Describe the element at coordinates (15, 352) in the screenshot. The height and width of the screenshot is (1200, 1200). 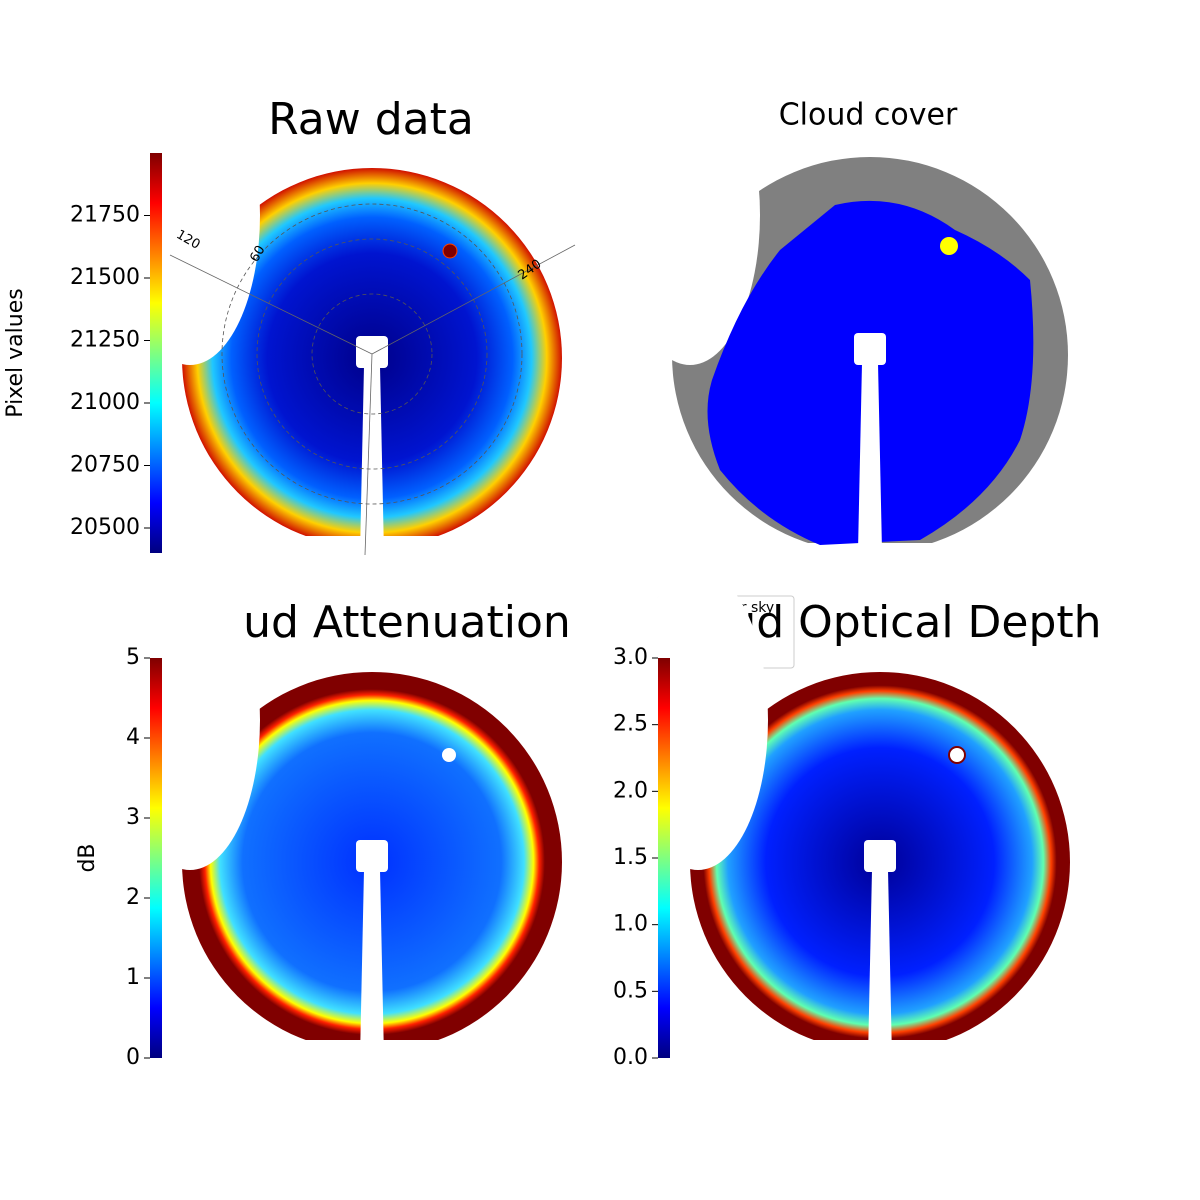
I see `colorbar-label: Pixel values` at that location.